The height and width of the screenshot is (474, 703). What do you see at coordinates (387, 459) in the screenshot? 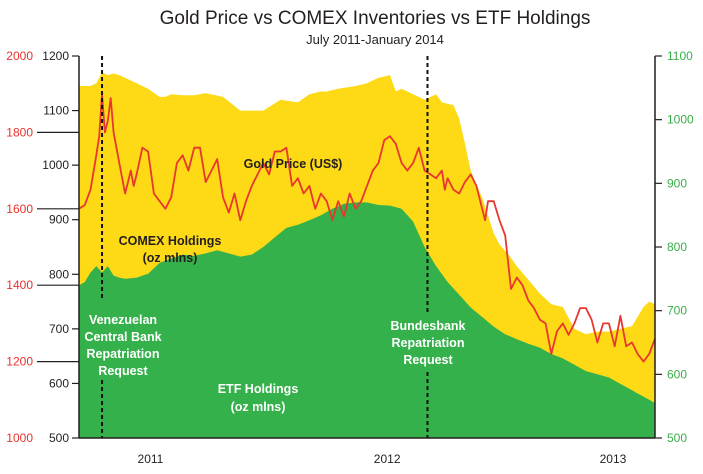
I see `x-axis-year-label: 2012` at bounding box center [387, 459].